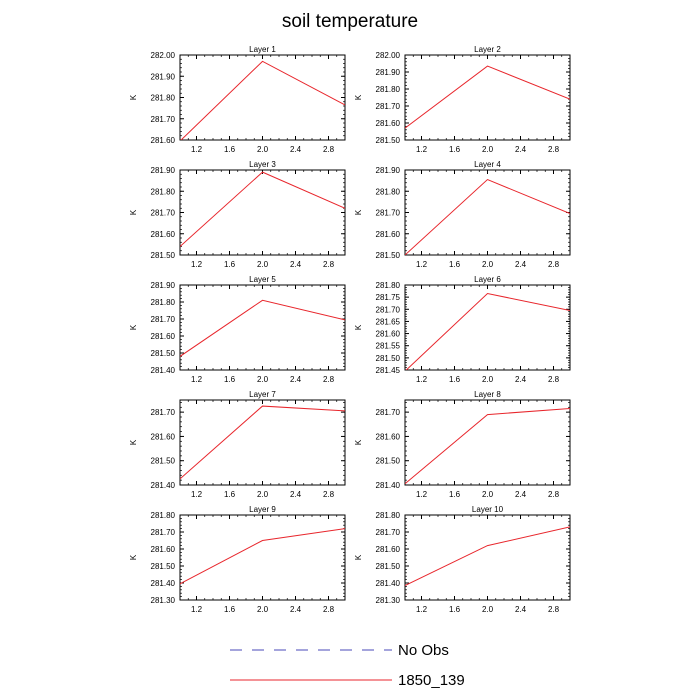 This screenshot has width=700, height=700. Describe the element at coordinates (488, 509) in the screenshot. I see `panel-title: Layer 10` at that location.